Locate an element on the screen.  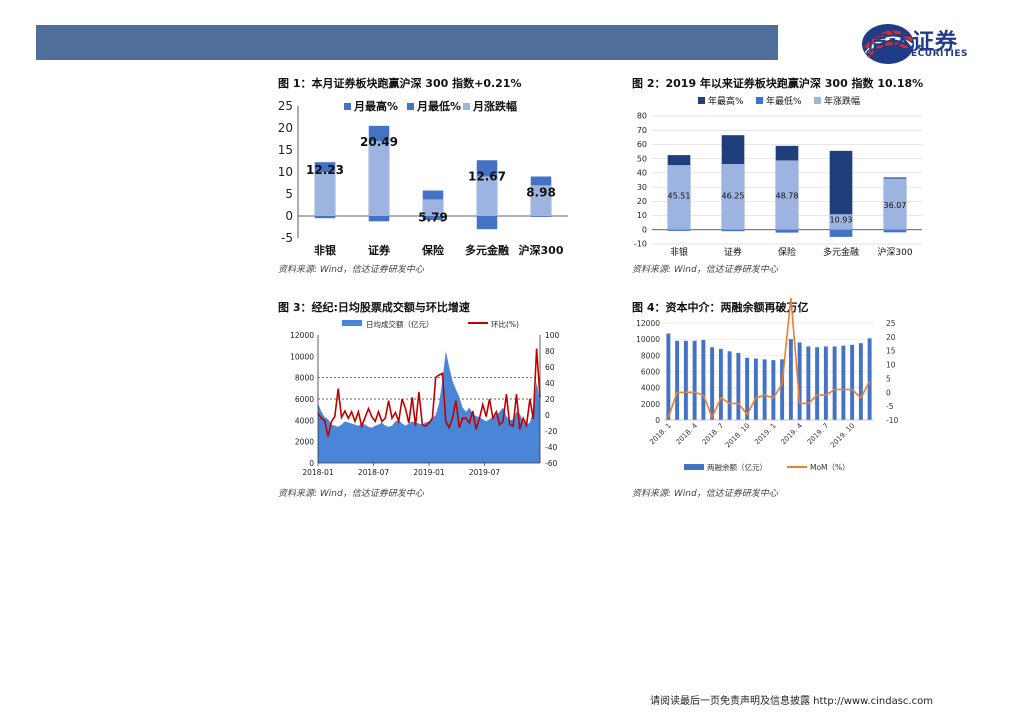
y-right-tick-label: 60 is located at coordinates (550, 367).